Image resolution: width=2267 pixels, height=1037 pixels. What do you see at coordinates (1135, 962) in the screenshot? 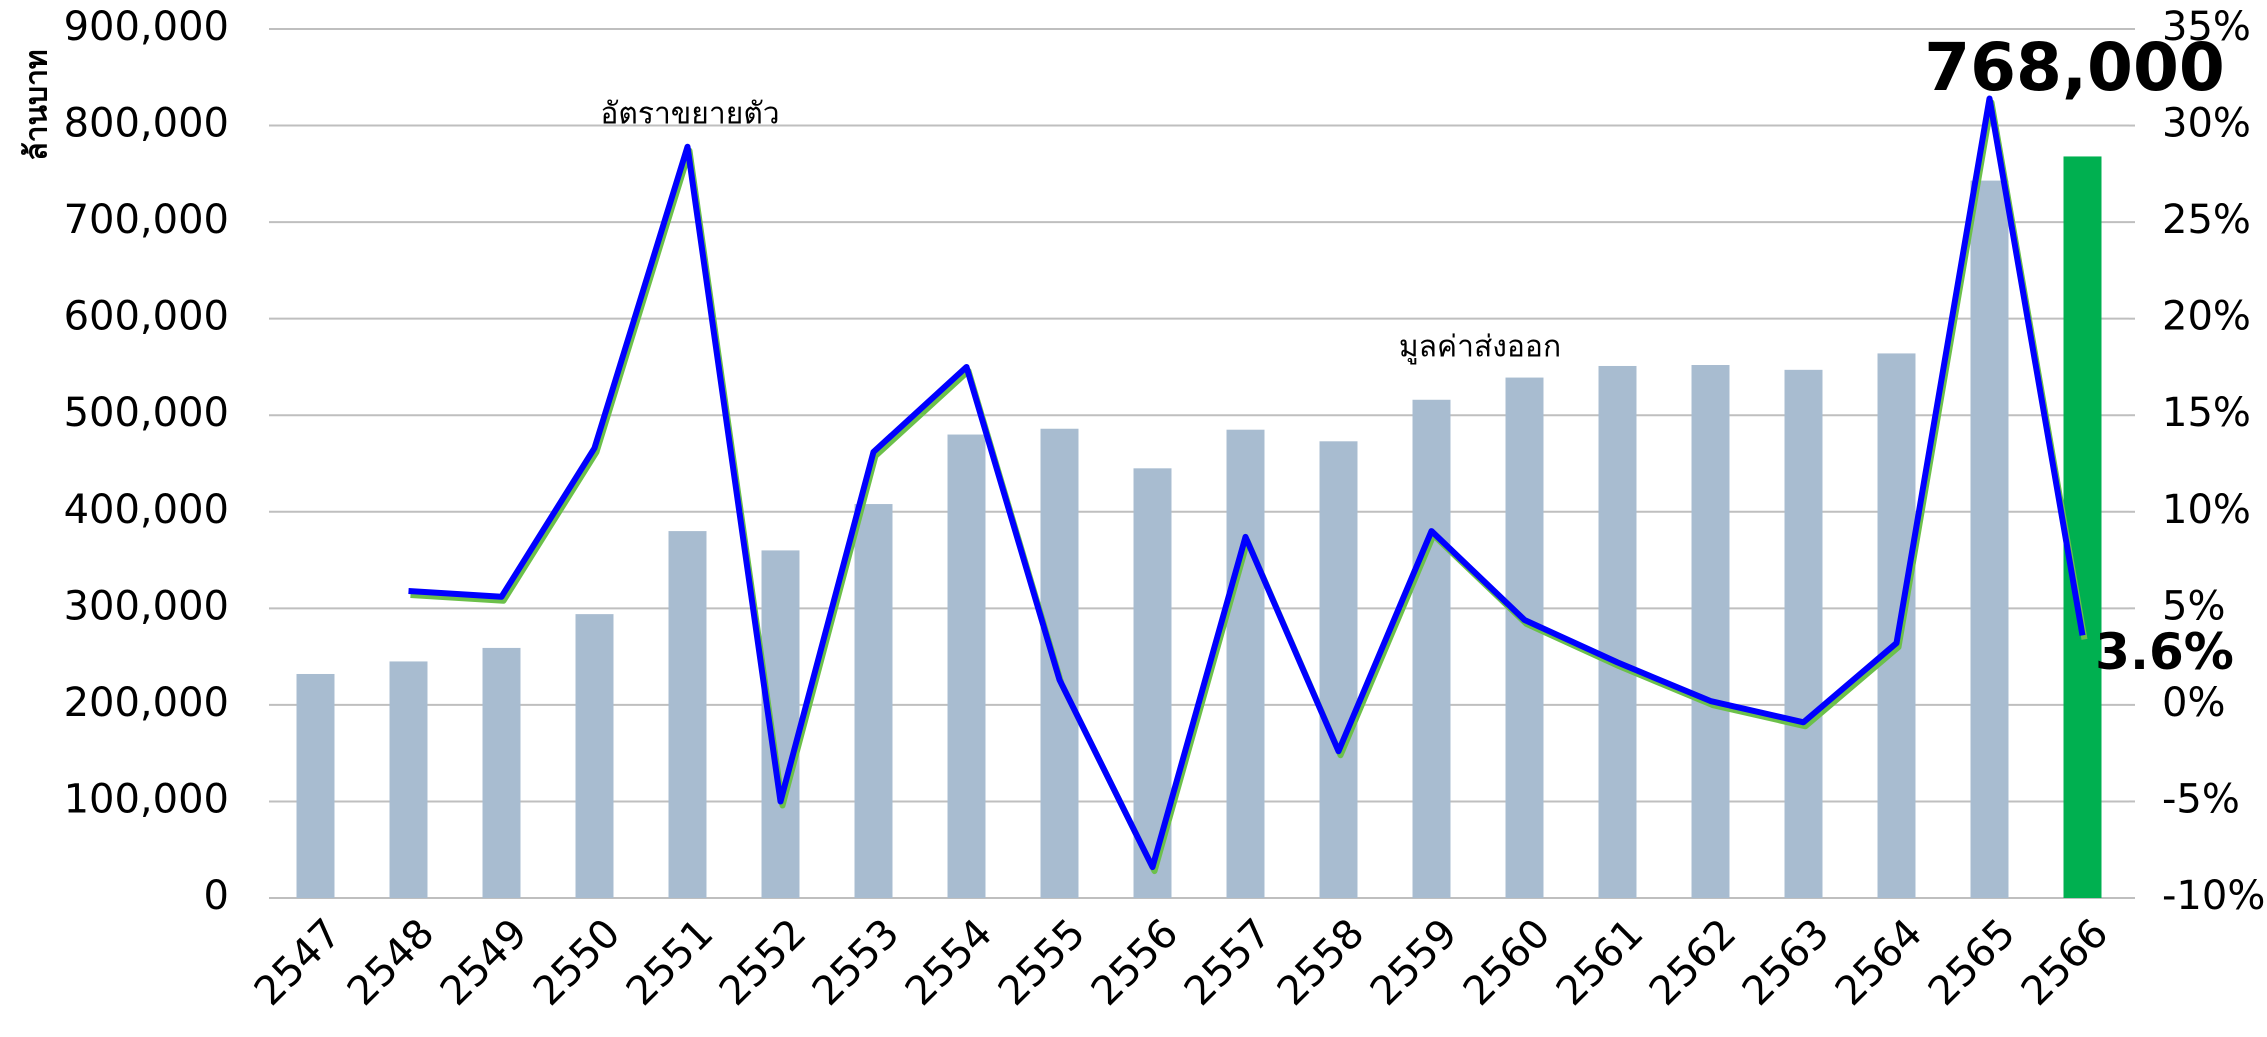
I see `x-tick-label: 2556` at bounding box center [1135, 962].